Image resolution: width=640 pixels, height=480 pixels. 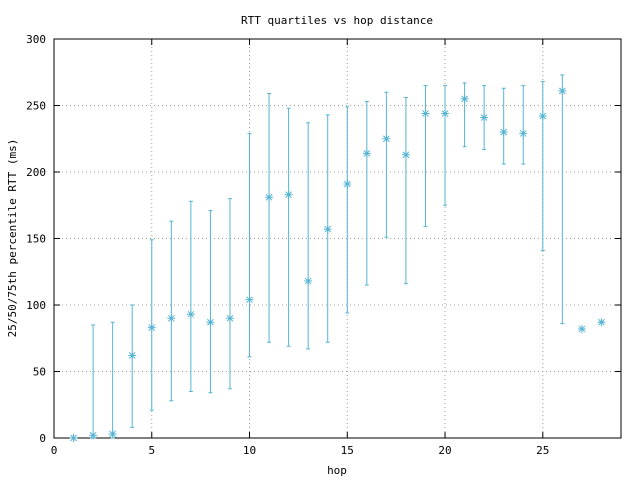 I want to click on y-tick-label: 300, so click(x=36, y=39).